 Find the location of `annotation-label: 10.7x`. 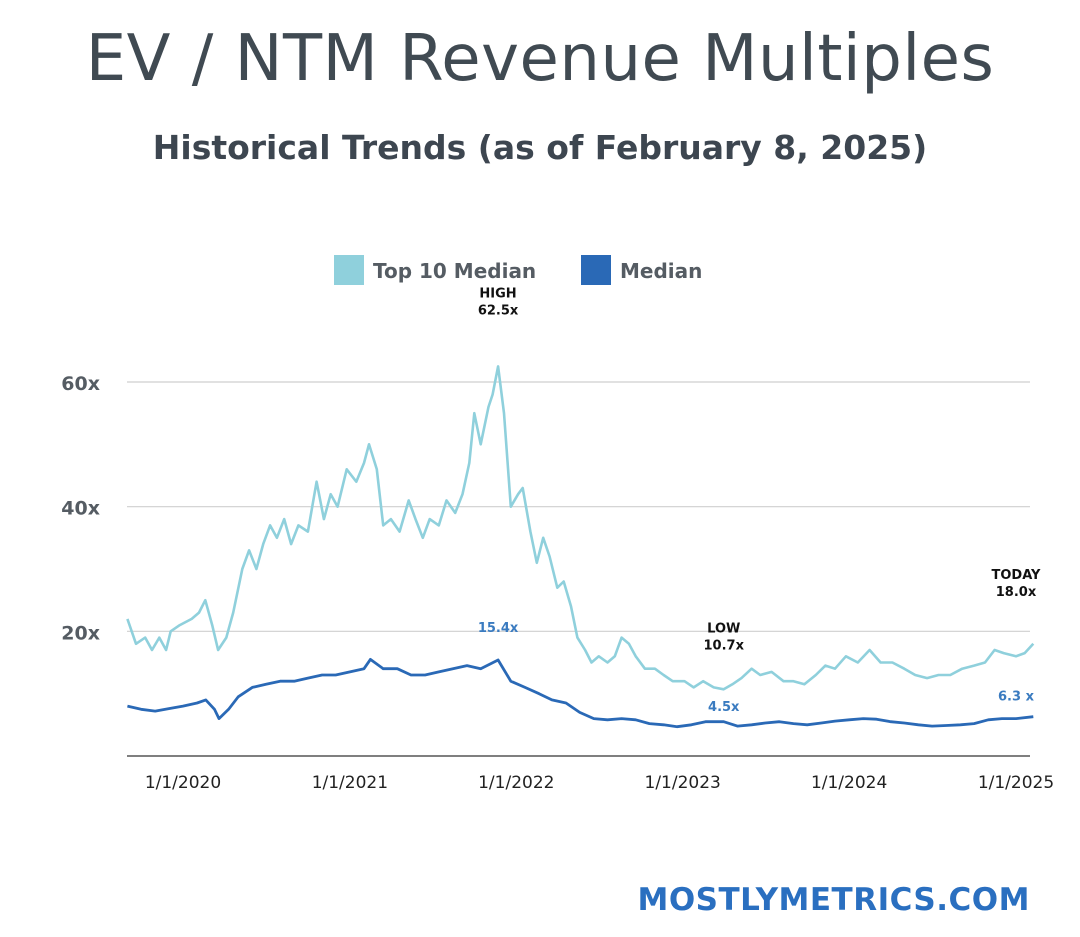

annotation-label: 10.7x is located at coordinates (724, 645).